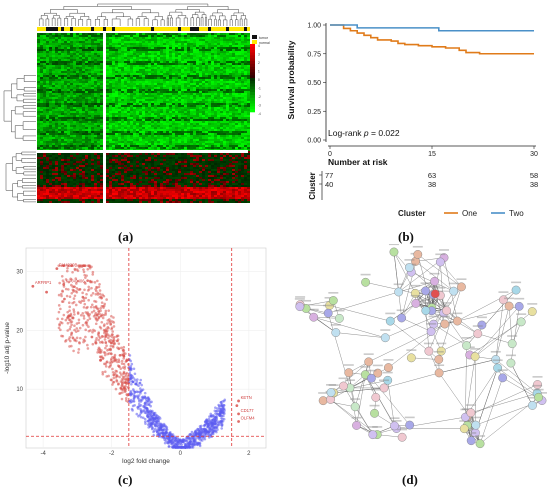 The image size is (550, 491). Describe the element at coordinates (432, 154) in the screenshot. I see `x-tick-label: 15` at that location.